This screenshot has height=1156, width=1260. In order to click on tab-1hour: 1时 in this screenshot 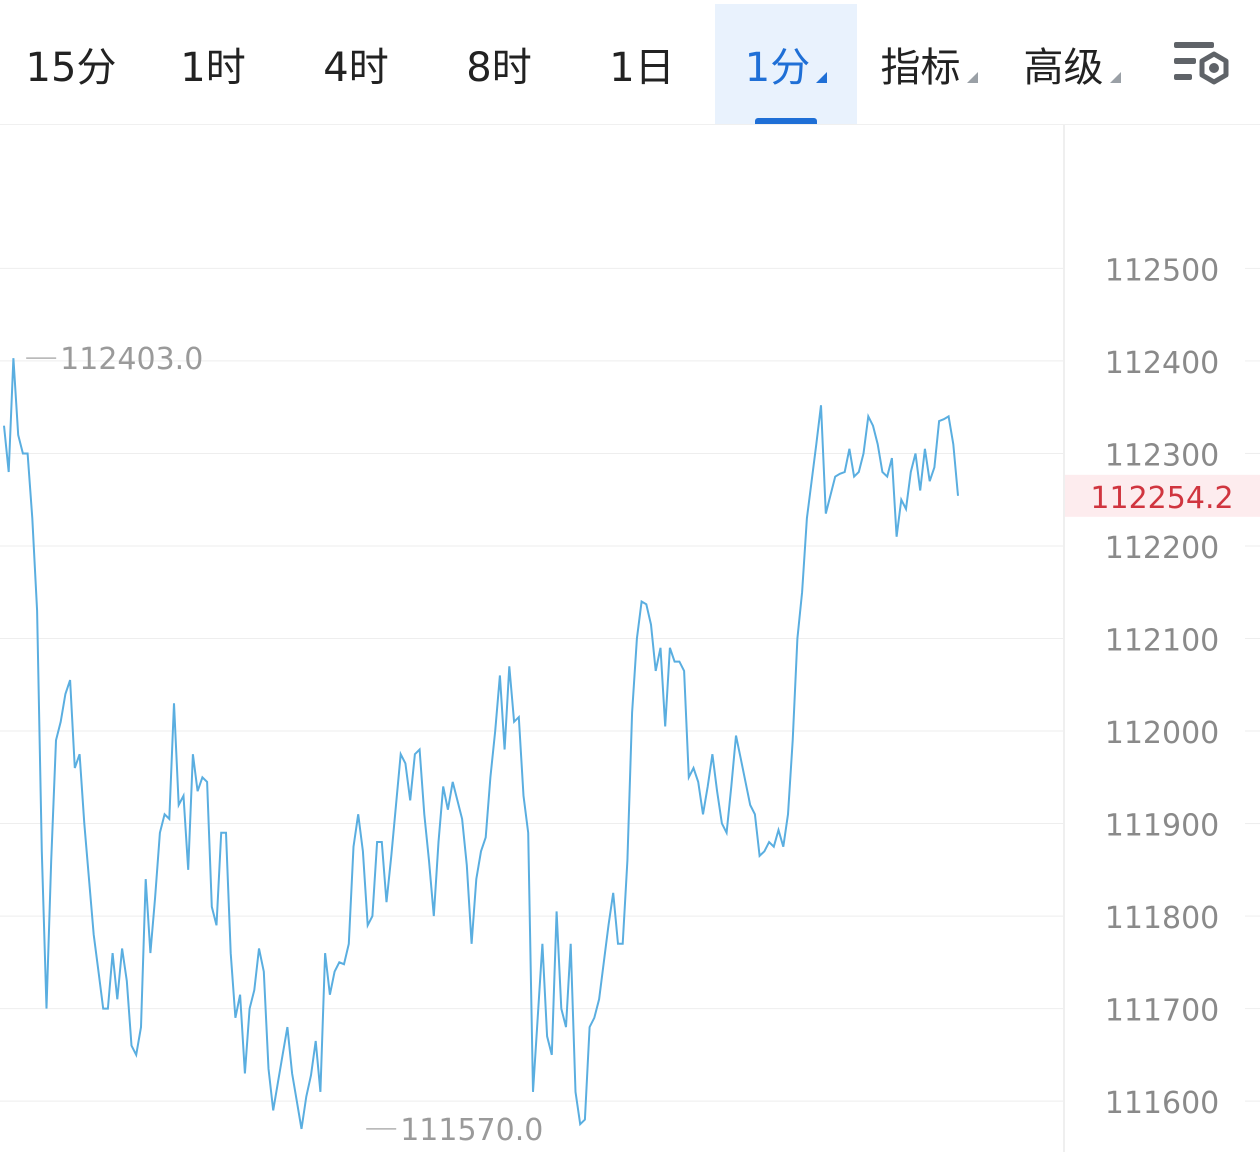, I will do `click(213, 64)`.